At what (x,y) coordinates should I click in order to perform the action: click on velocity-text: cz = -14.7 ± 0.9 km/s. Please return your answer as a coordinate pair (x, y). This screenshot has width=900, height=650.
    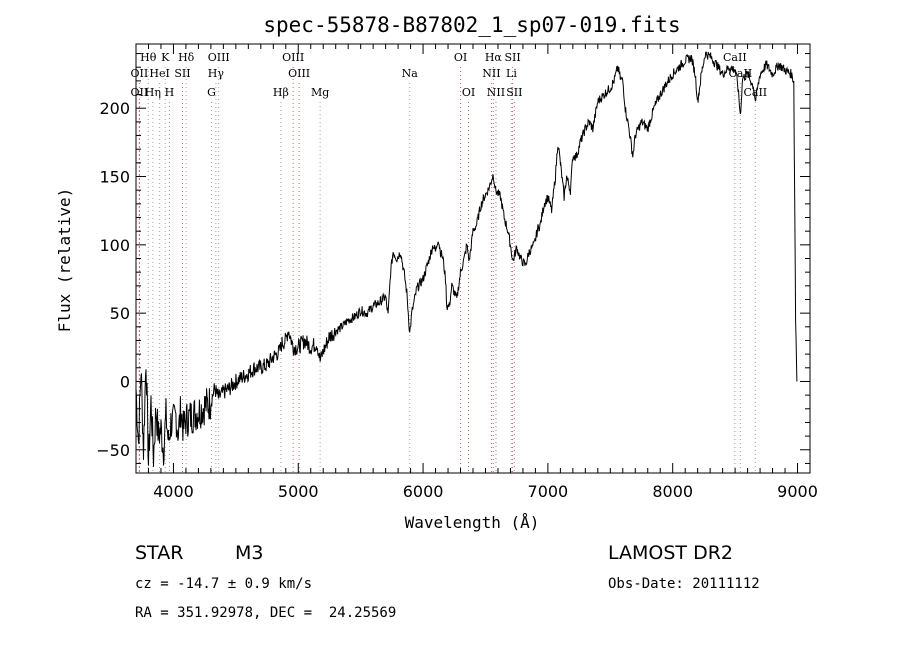
    Looking at the image, I should click on (224, 584).